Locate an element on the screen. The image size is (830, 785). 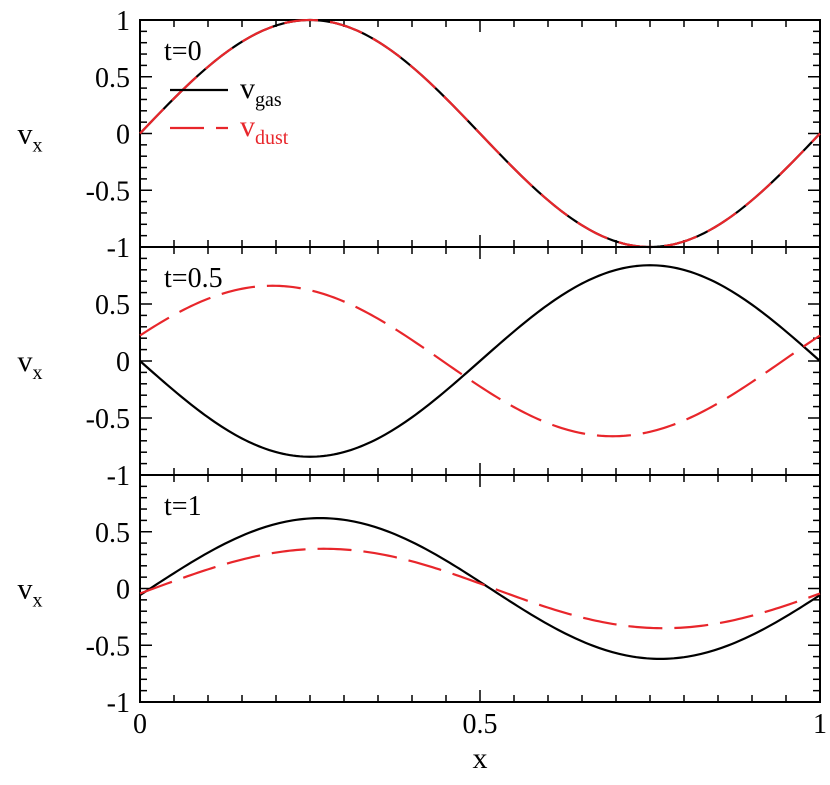
panel-label: t=1 is located at coordinates (183, 506).